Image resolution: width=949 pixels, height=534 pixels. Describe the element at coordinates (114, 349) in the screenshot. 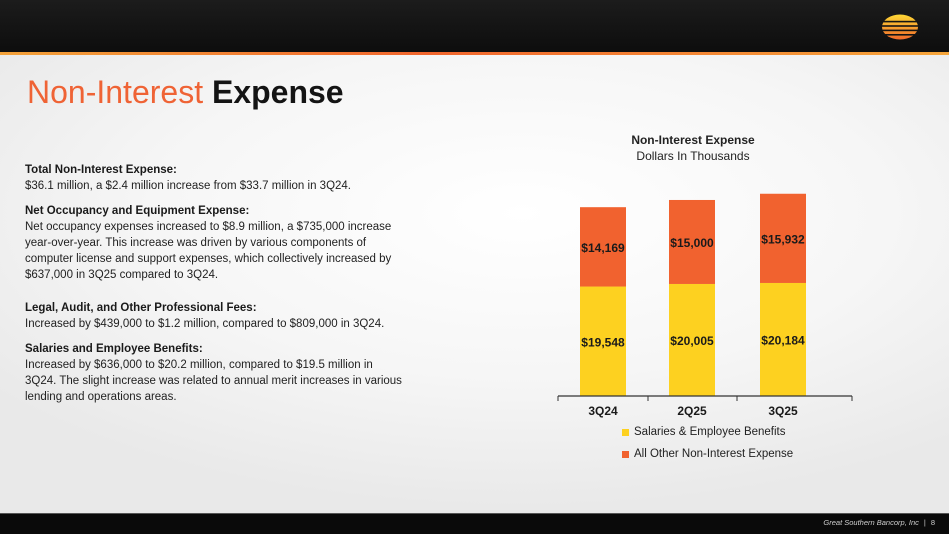

I see `section-heading: Salaries and Employee Benefits:` at that location.